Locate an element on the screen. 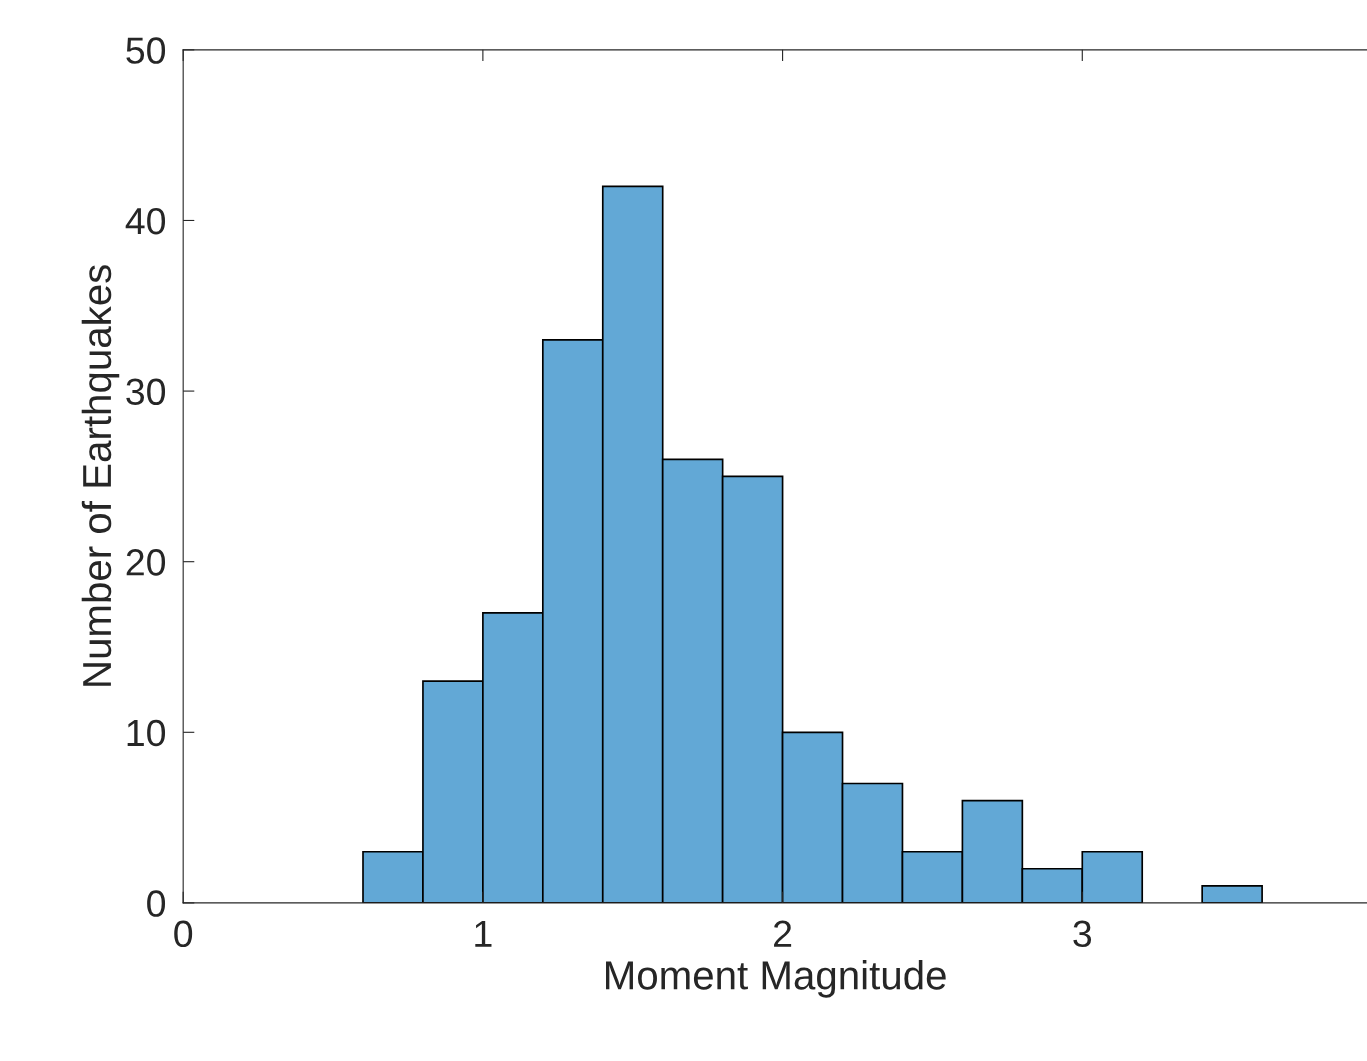 This screenshot has width=1367, height=1061. y-tick-label: 30 is located at coordinates (146, 392).